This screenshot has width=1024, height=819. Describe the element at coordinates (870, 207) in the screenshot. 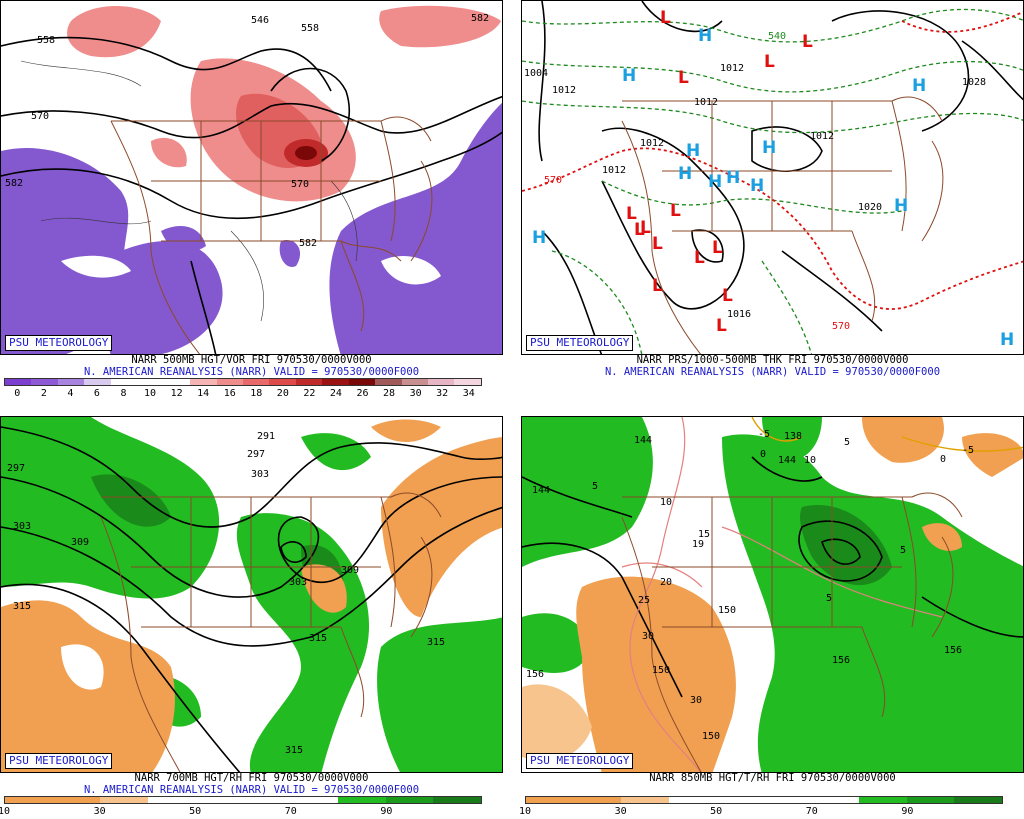

I see `contour-label: 1020` at that location.